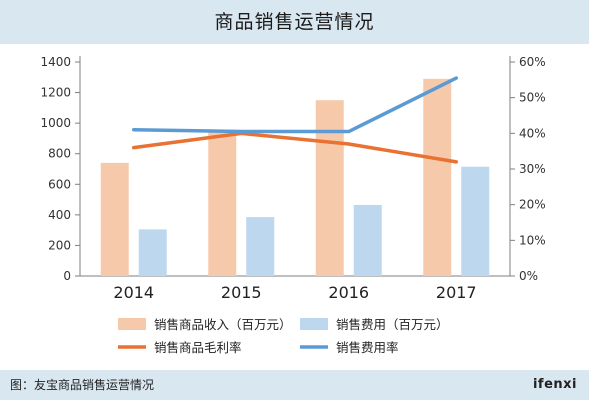 This screenshot has width=589, height=400. I want to click on footer-bar: 图：友宝商品销售运营情况 ifenxi, so click(294, 385).